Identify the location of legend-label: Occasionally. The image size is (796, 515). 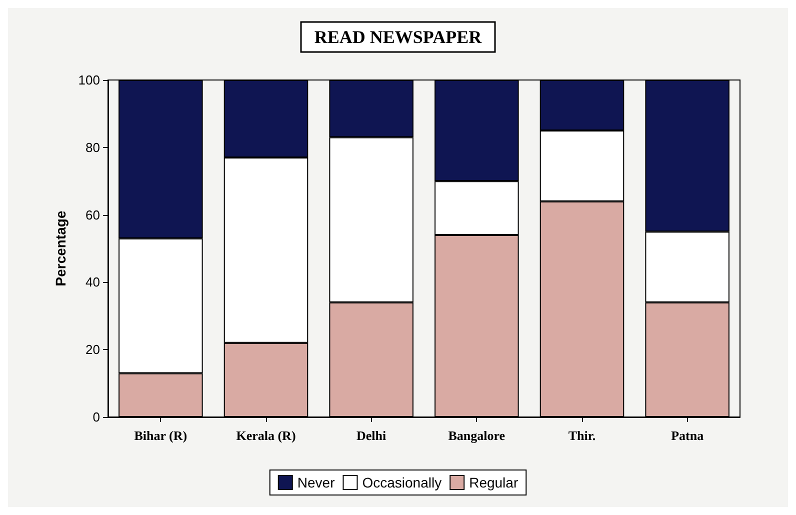
(402, 482).